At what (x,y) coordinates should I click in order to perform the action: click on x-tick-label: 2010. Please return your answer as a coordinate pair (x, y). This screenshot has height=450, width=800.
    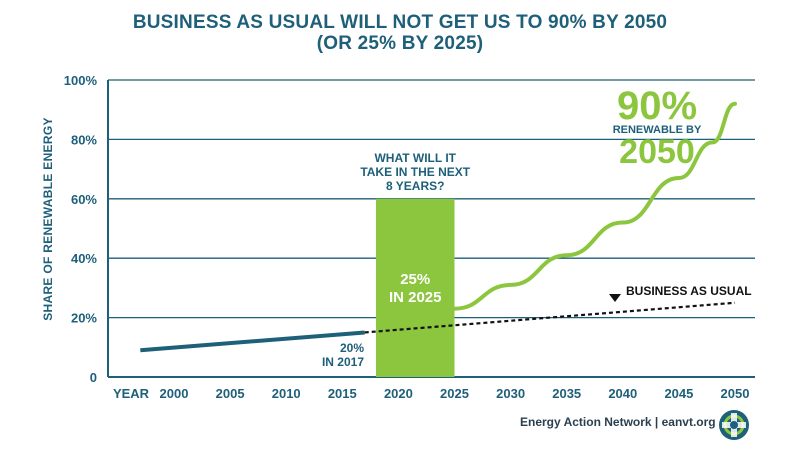
    Looking at the image, I should click on (286, 393).